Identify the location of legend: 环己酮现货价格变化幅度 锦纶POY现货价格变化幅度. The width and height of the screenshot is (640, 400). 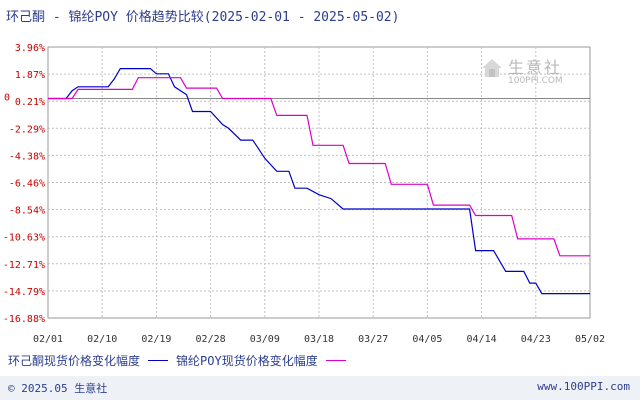
(181, 360).